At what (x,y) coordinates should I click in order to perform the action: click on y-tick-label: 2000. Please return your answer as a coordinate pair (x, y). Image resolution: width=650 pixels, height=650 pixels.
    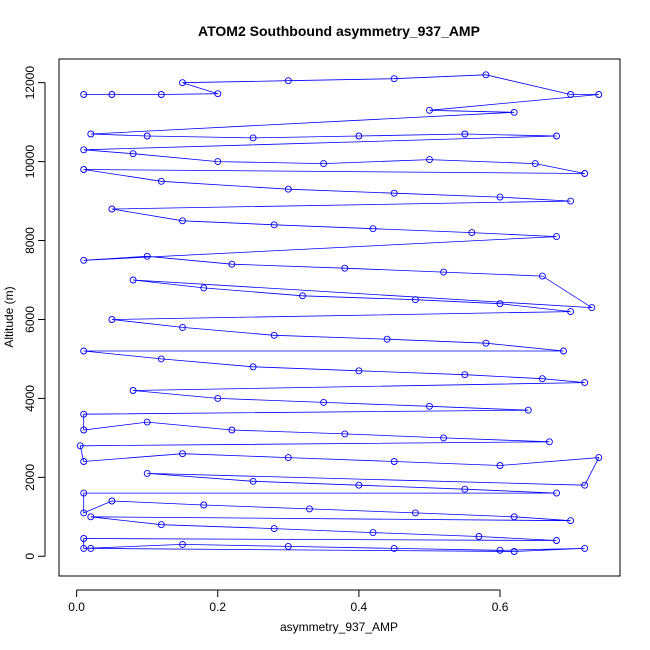
    Looking at the image, I should click on (30, 477).